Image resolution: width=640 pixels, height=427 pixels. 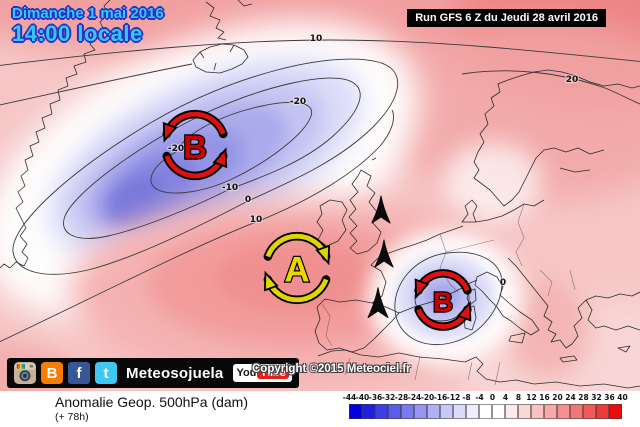 I want to click on colorbar-tick-label: 40, so click(x=622, y=397).